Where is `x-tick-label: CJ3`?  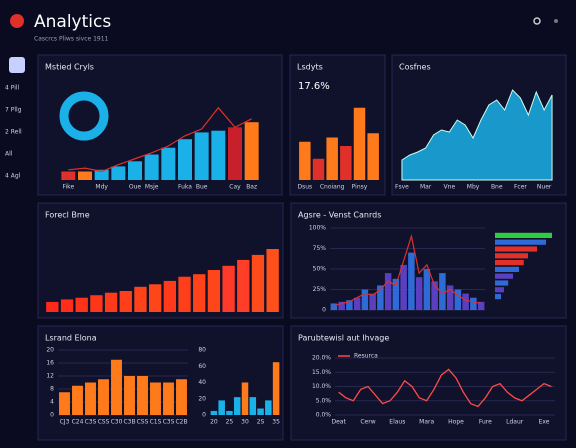
x-tick-label: CJ3 is located at coordinates (65, 422).